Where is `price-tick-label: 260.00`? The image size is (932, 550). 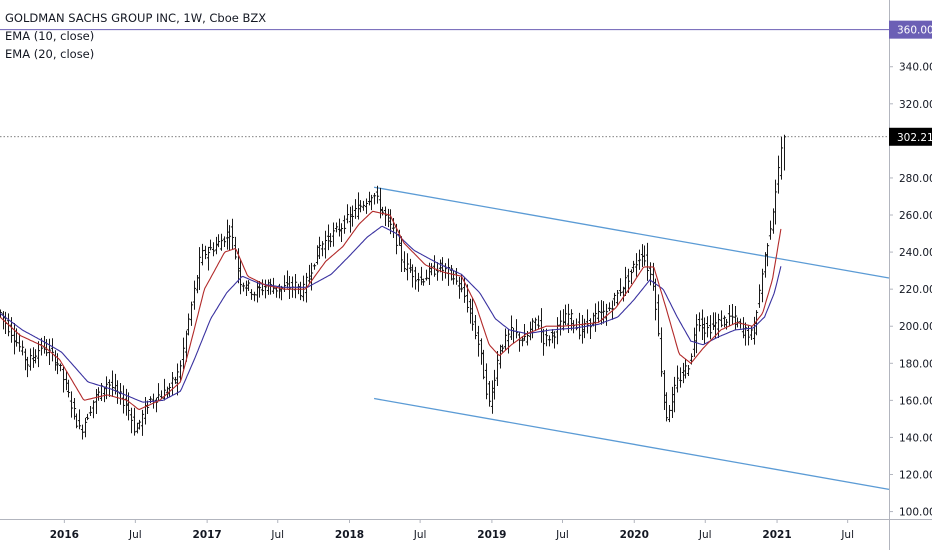 price-tick-label: 260.00 is located at coordinates (915, 216).